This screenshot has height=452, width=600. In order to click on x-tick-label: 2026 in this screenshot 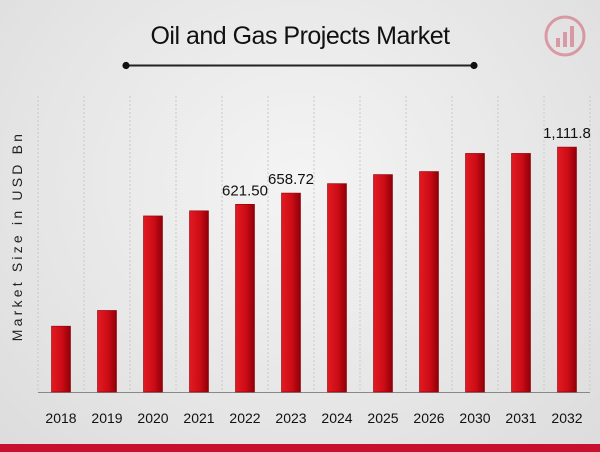, I will do `click(428, 418)`.